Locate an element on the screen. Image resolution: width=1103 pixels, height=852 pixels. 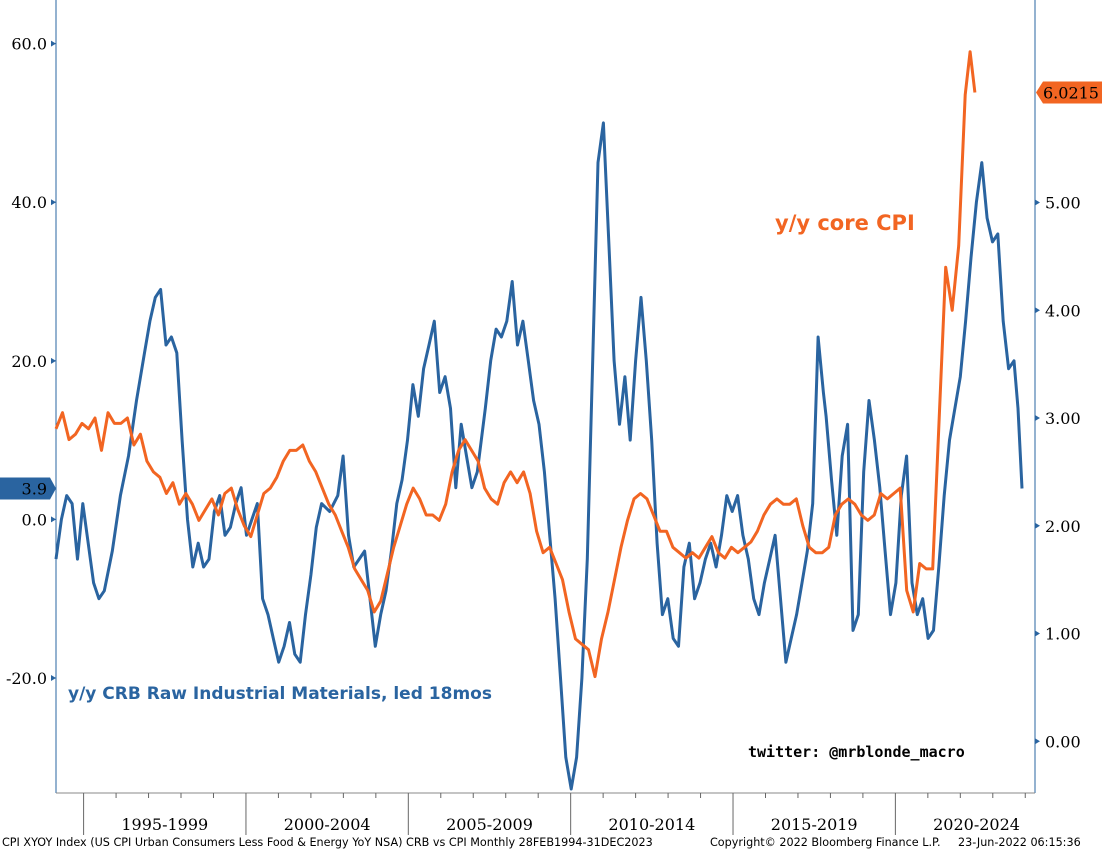
cpi-last-value-label: 6.0215 is located at coordinates (1071, 92).